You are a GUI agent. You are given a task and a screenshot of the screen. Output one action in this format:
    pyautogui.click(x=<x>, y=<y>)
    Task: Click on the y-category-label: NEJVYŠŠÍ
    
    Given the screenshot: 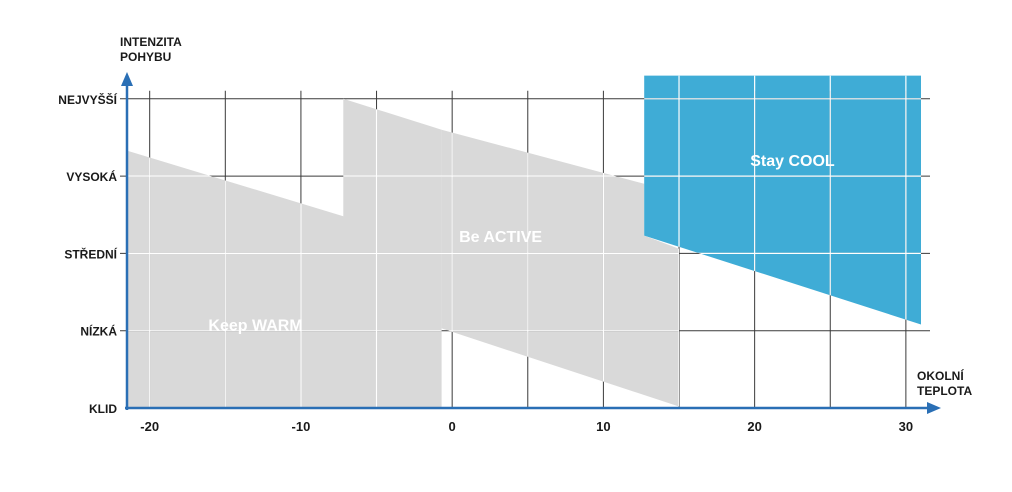 What is the action you would take?
    pyautogui.click(x=87, y=99)
    